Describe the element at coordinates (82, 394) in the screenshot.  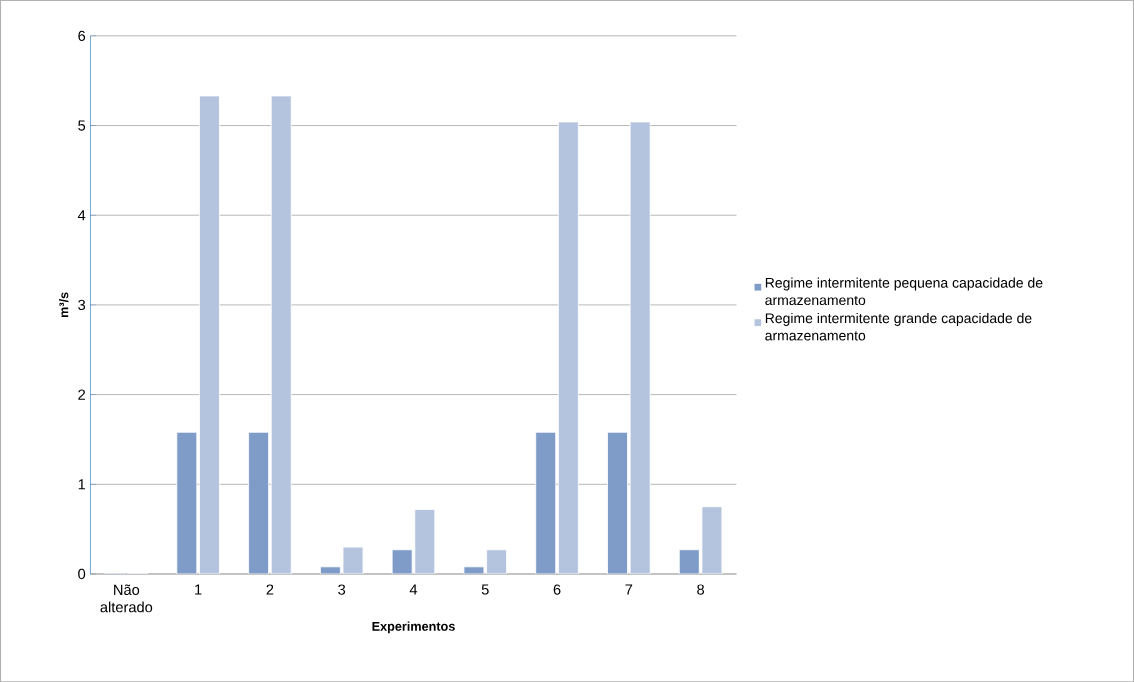
I see `y-tick-label: 2` at that location.